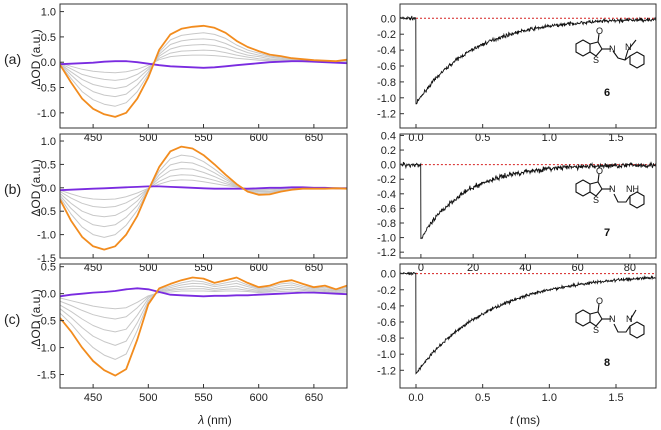 The image size is (661, 430). Describe the element at coordinates (386, 355) in the screenshot. I see `y-tick-label-c-kinetic-1: -1.0` at that location.